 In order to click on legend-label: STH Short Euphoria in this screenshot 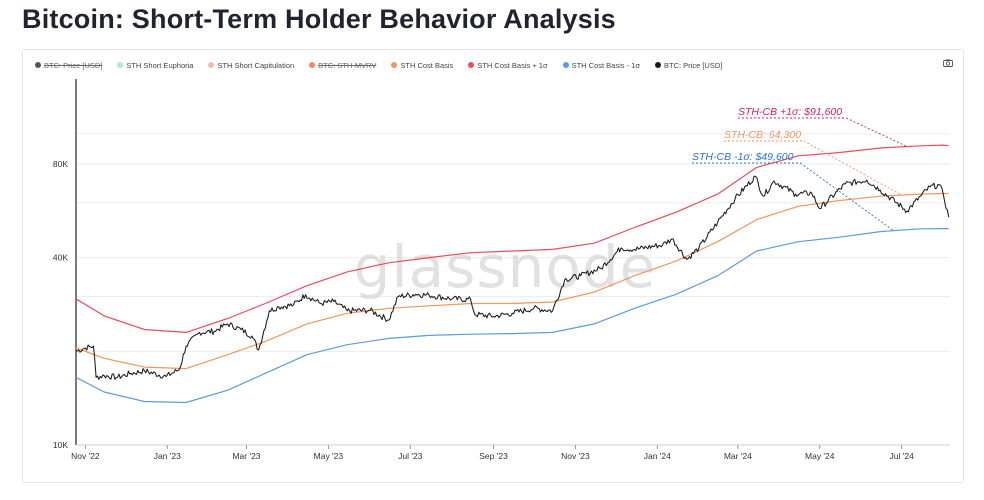, I will do `click(160, 65)`.